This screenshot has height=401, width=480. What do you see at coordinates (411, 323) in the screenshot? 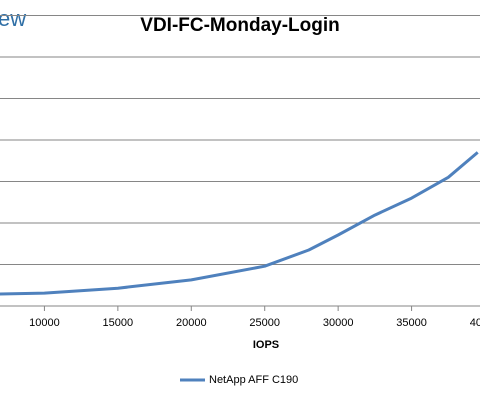
I see `x-tick-label: 35000` at bounding box center [411, 323].